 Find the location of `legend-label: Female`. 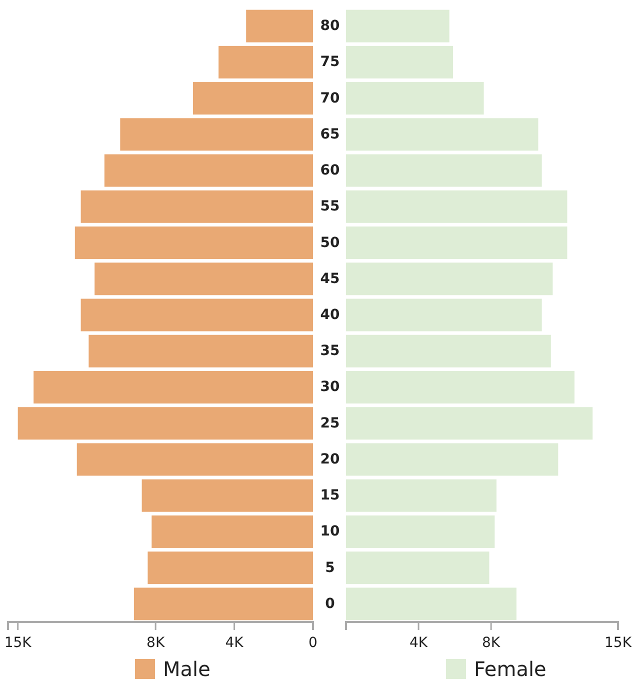

legend-label: Female is located at coordinates (510, 669).